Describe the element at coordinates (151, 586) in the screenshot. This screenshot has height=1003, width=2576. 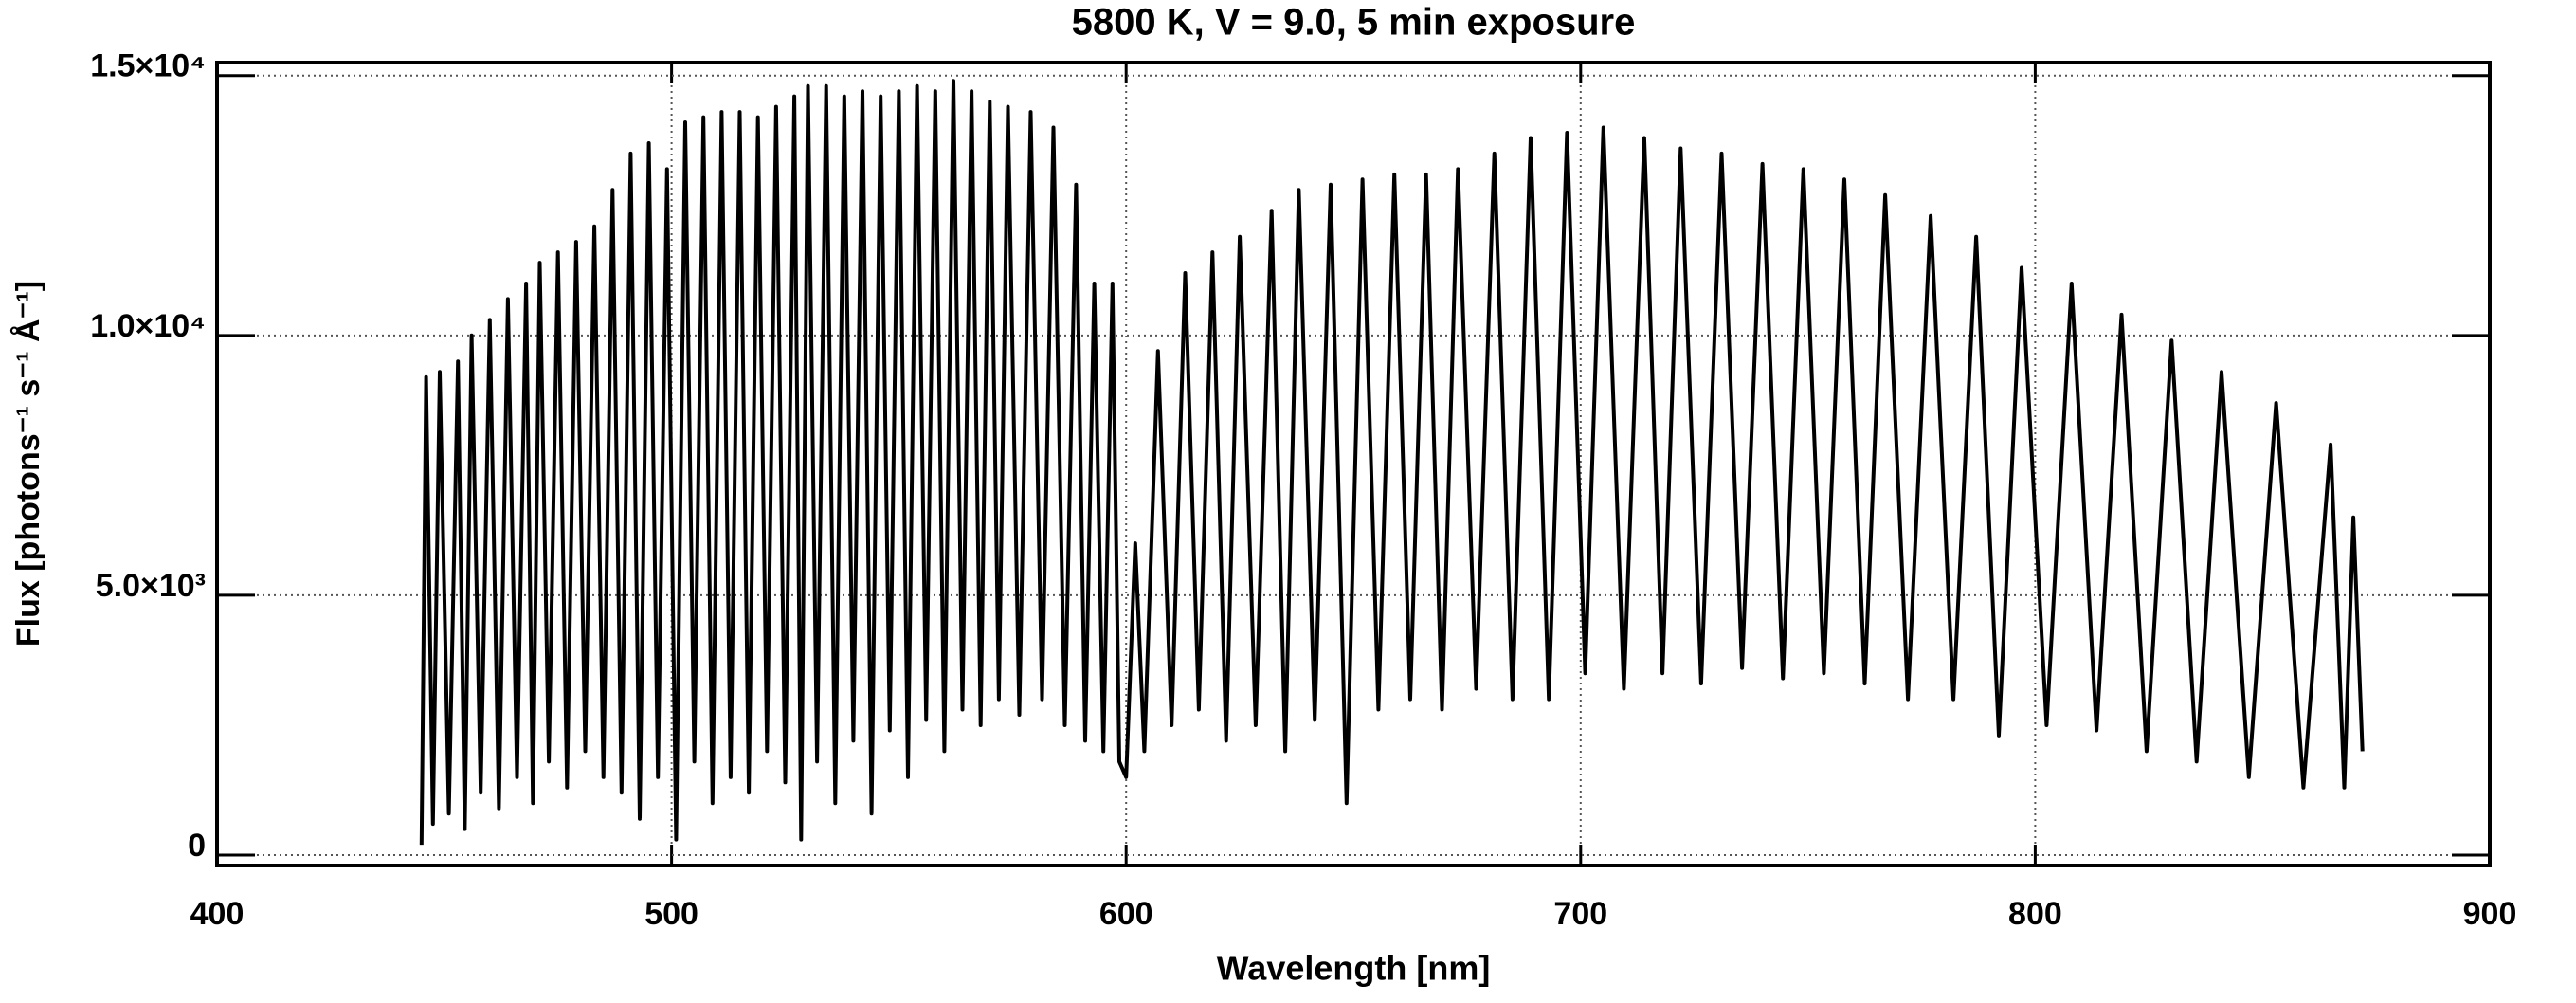
I see `y-tick-label: 5.0×10³` at that location.